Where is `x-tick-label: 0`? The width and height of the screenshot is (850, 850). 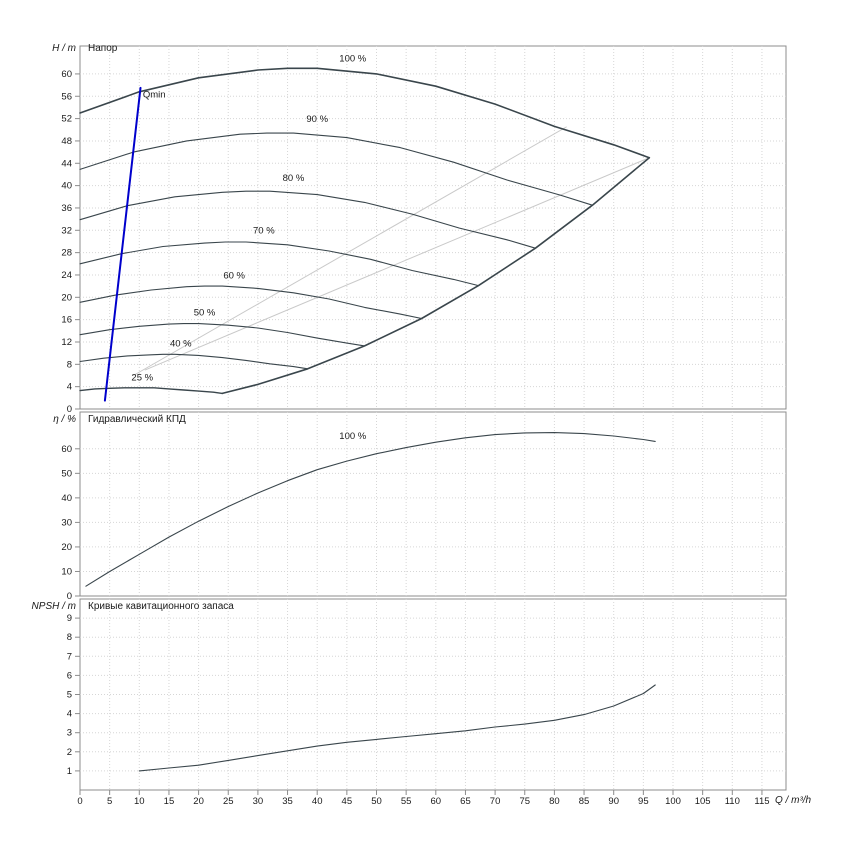
x-tick-label: 0 is located at coordinates (79, 801).